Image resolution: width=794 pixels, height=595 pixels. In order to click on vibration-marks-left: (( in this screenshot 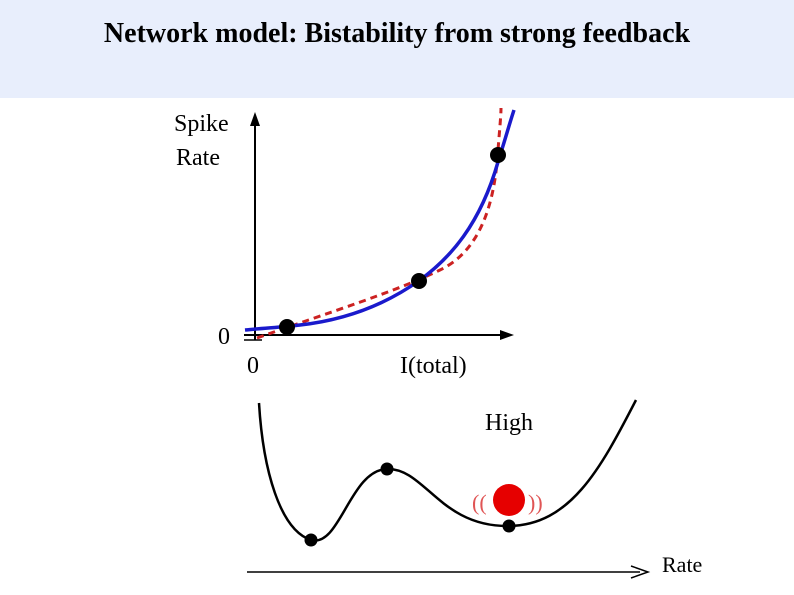, I will do `click(479, 502)`.